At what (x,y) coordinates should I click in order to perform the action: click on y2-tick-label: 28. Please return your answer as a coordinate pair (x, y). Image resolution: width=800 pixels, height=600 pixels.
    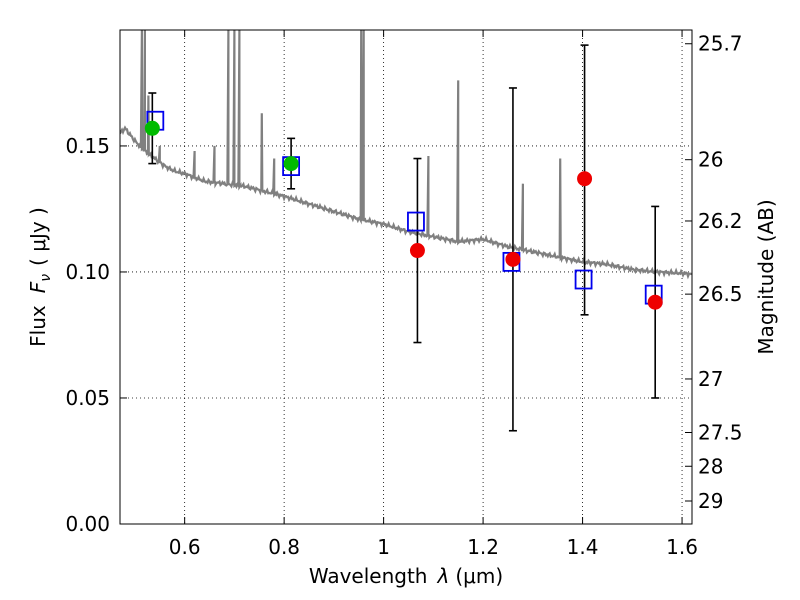
    Looking at the image, I should click on (710, 466).